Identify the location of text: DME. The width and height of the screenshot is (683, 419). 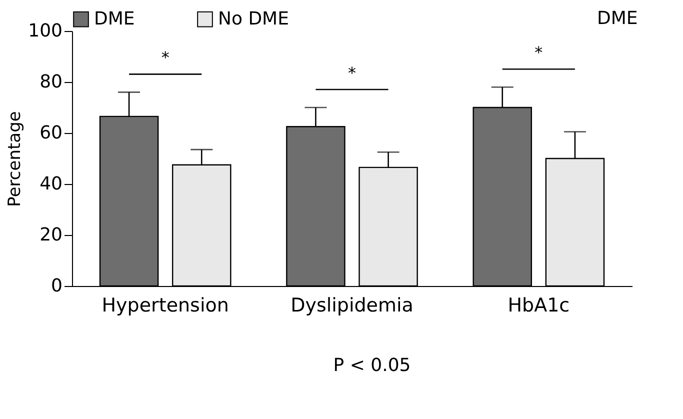
(617, 18).